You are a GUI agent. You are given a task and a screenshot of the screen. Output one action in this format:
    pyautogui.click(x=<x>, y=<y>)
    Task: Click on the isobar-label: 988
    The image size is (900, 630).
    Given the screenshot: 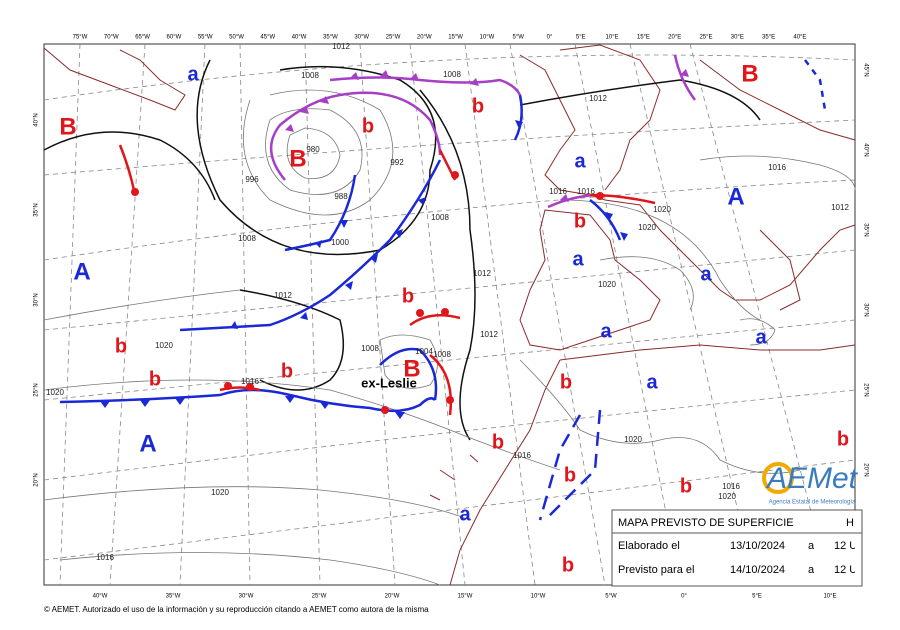 What is the action you would take?
    pyautogui.click(x=341, y=196)
    